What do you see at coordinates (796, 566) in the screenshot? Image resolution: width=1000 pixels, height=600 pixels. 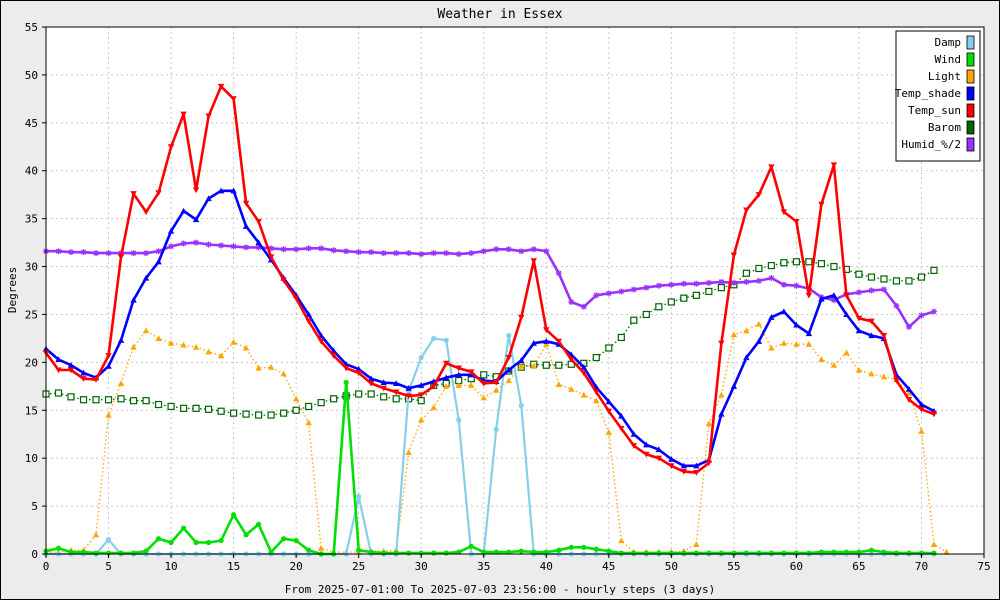 I see `x-tick-label: 60` at bounding box center [796, 566].